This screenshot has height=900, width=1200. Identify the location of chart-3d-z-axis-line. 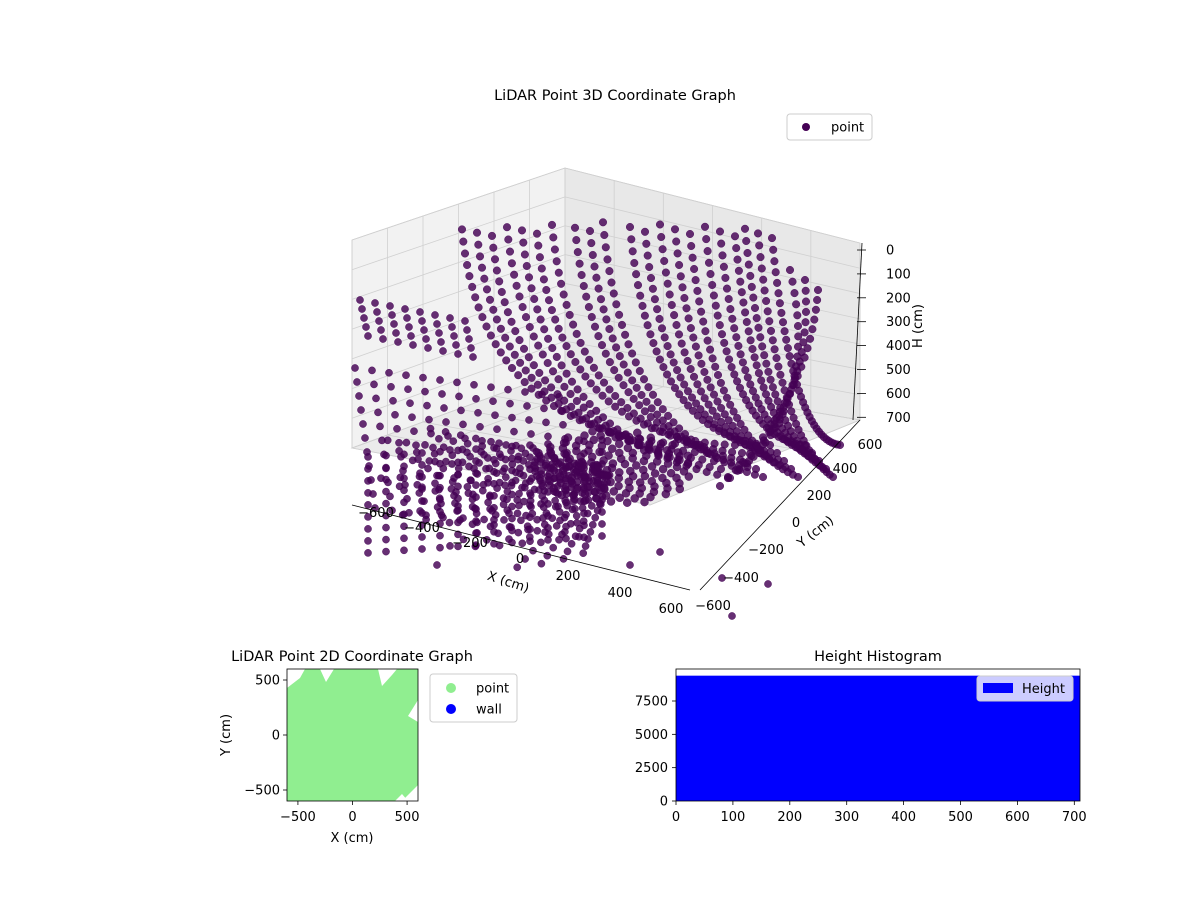
(857, 331).